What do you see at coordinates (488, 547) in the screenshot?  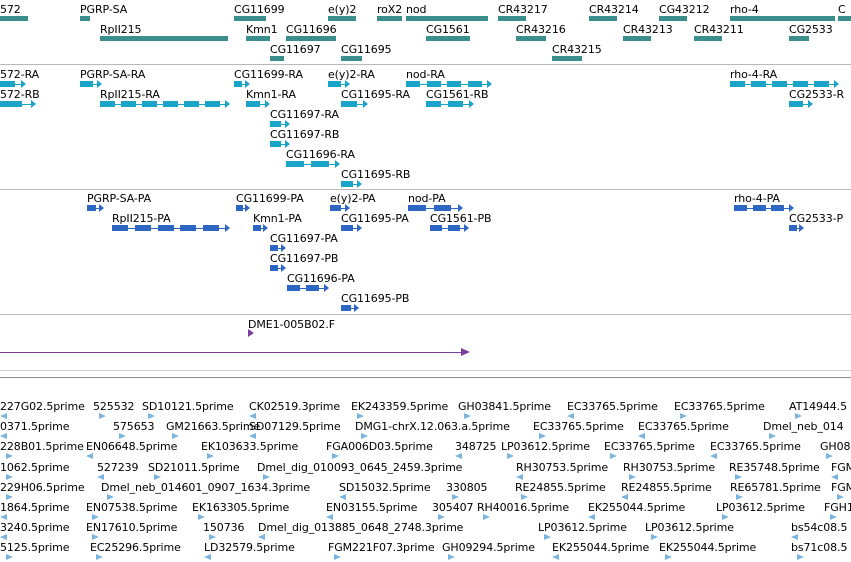 I see `est-label: GH09294.5prime` at bounding box center [488, 547].